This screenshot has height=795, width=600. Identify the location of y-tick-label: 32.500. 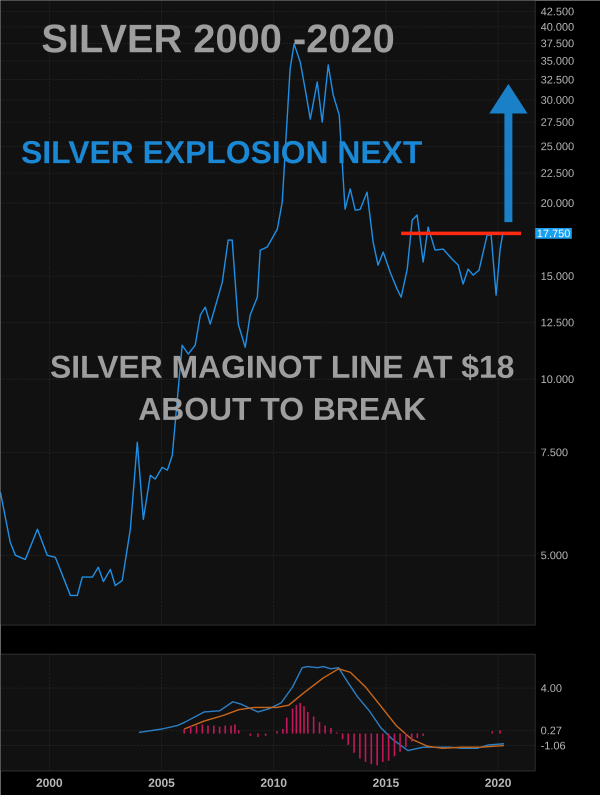
(557, 80).